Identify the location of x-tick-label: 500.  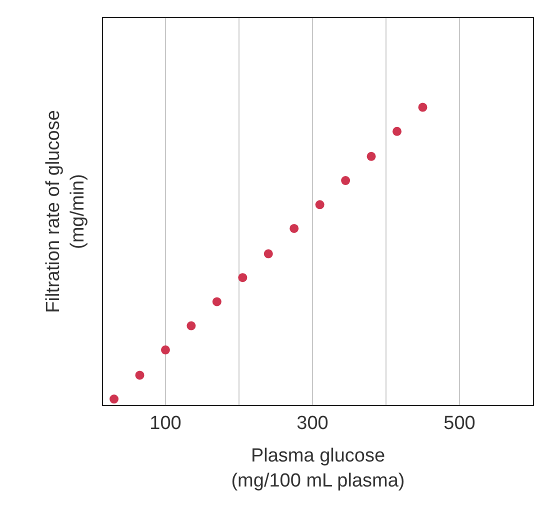
(460, 423).